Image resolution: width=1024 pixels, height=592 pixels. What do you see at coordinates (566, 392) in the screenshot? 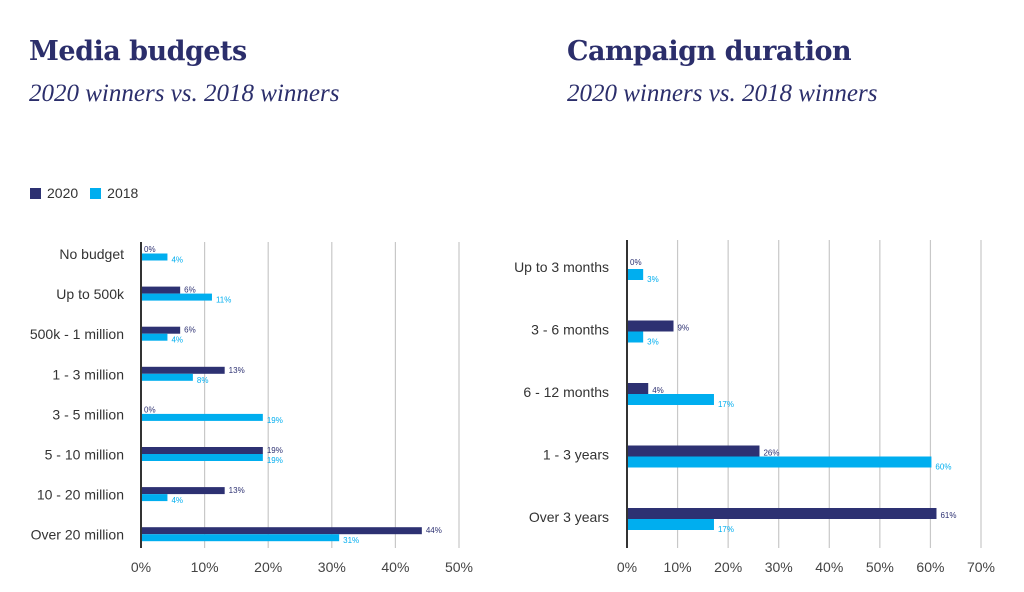
I see `category-label-duration: 6 - 12 months` at bounding box center [566, 392].